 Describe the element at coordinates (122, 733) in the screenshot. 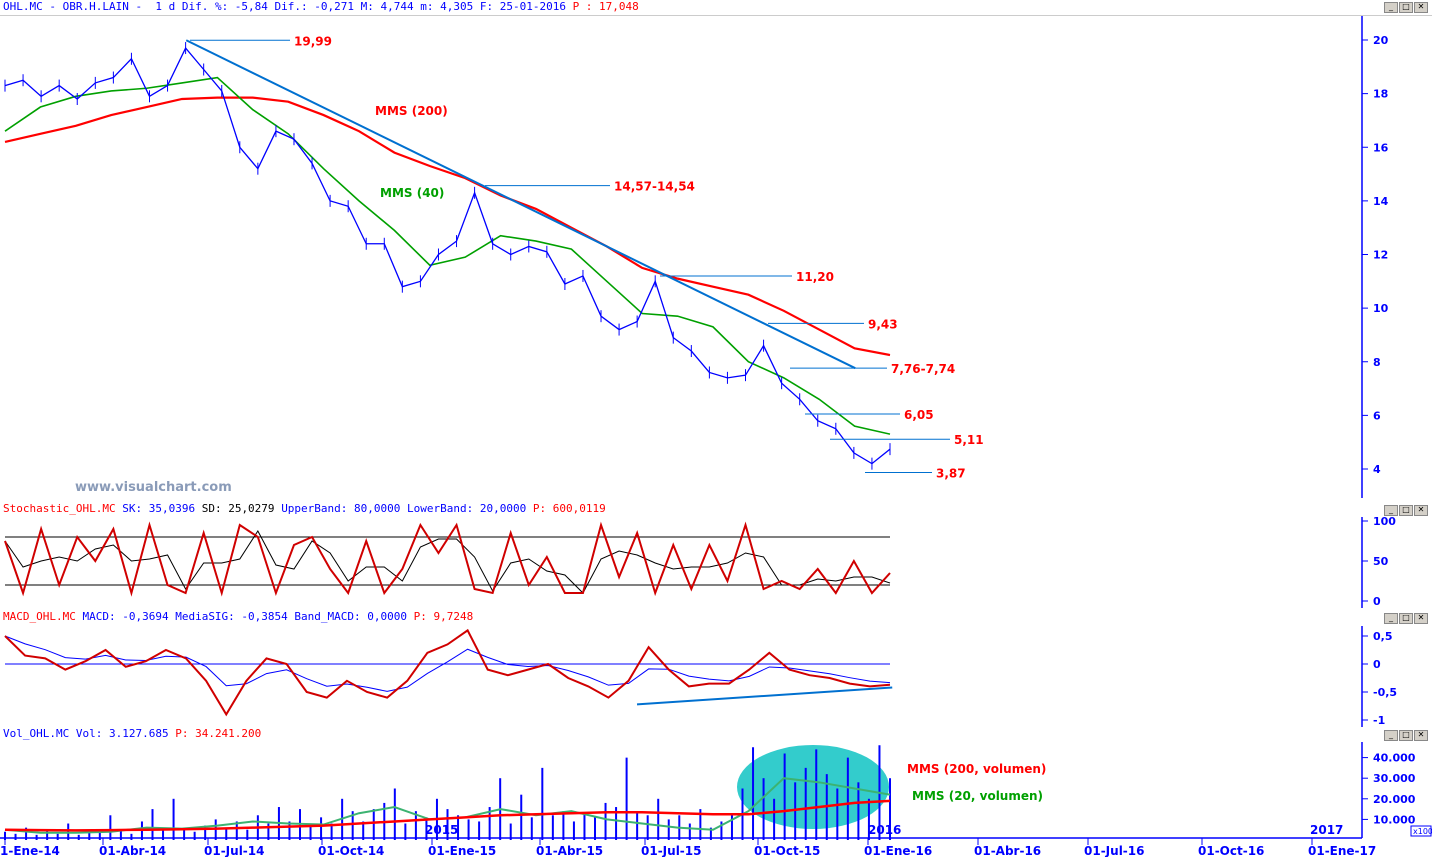

I see `vol-value: Vol: 3.127.685` at that location.